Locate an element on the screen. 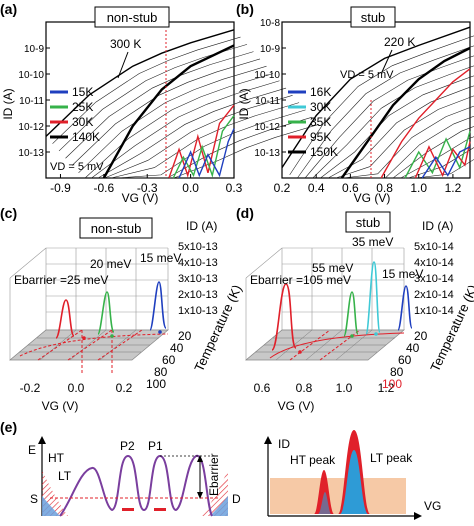 The height and width of the screenshot is (526, 474). panel-a-arrow is located at coordinates (123, 65).